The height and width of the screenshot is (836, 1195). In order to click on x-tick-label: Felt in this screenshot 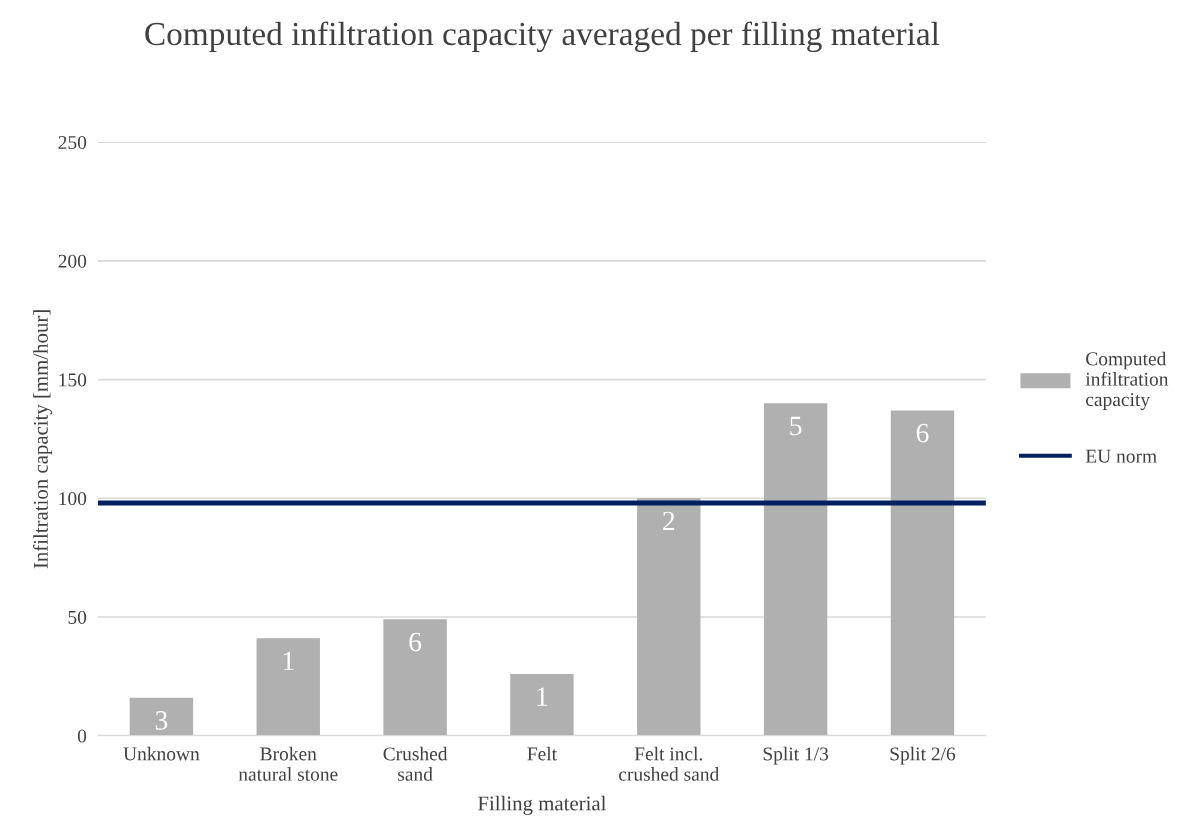, I will do `click(542, 753)`.